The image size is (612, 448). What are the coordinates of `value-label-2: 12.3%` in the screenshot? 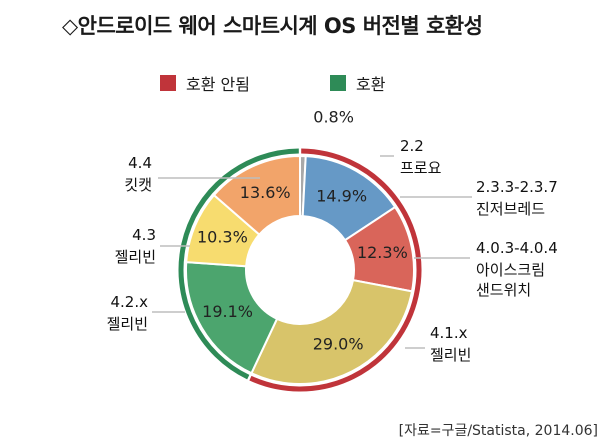 It's located at (382, 252).